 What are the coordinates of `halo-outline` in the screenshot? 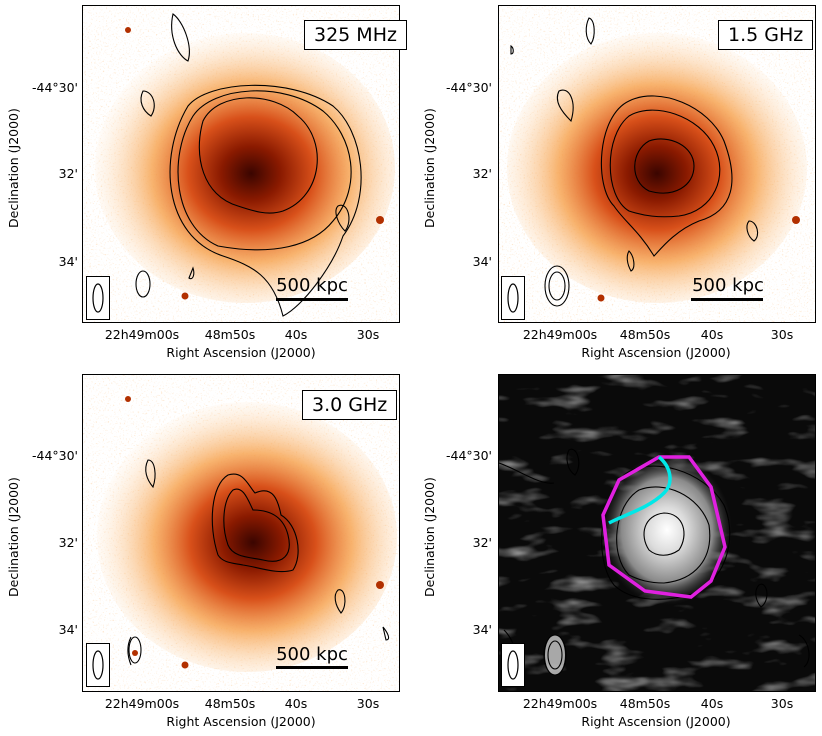 It's located at (664, 527).